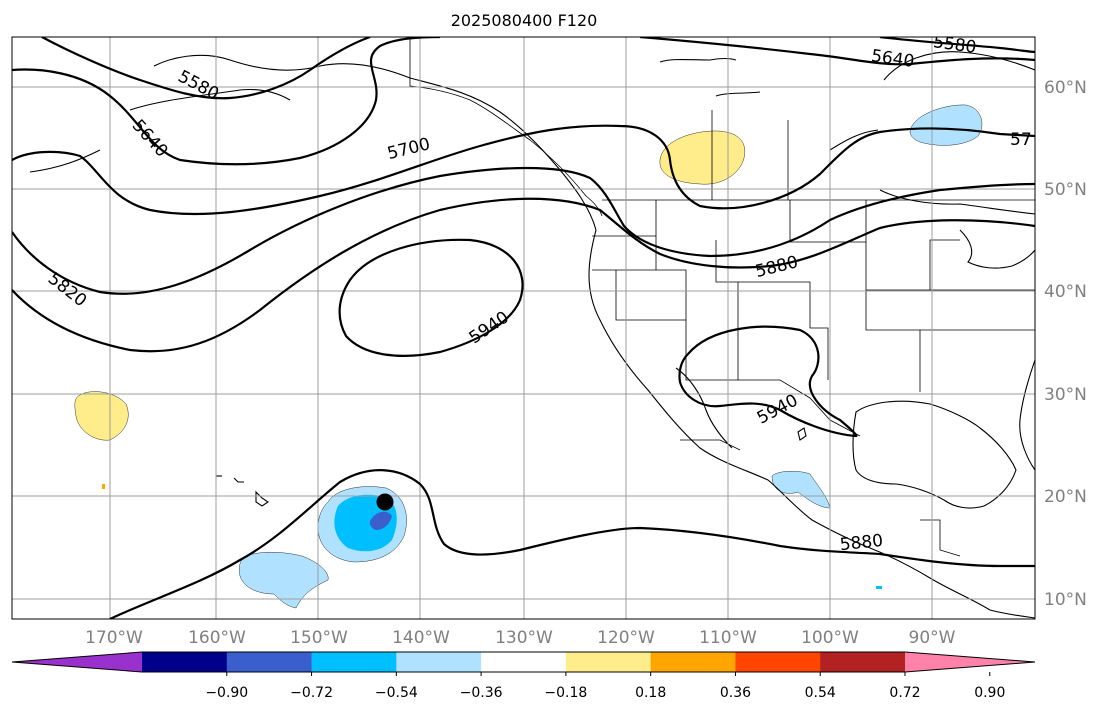 Image resolution: width=1105 pixels, height=712 pixels. What do you see at coordinates (904, 693) in the screenshot?
I see `colorbar-tick-label: 0.72` at bounding box center [904, 693].